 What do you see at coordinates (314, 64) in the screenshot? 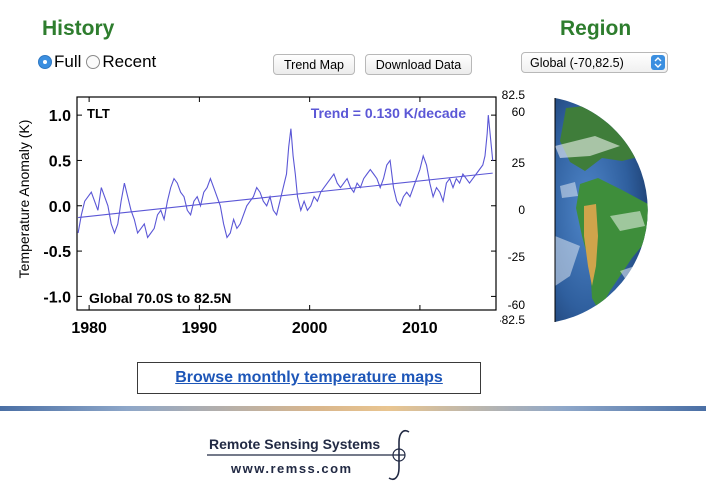
I see `trend-map-button: Trend Map` at bounding box center [314, 64].